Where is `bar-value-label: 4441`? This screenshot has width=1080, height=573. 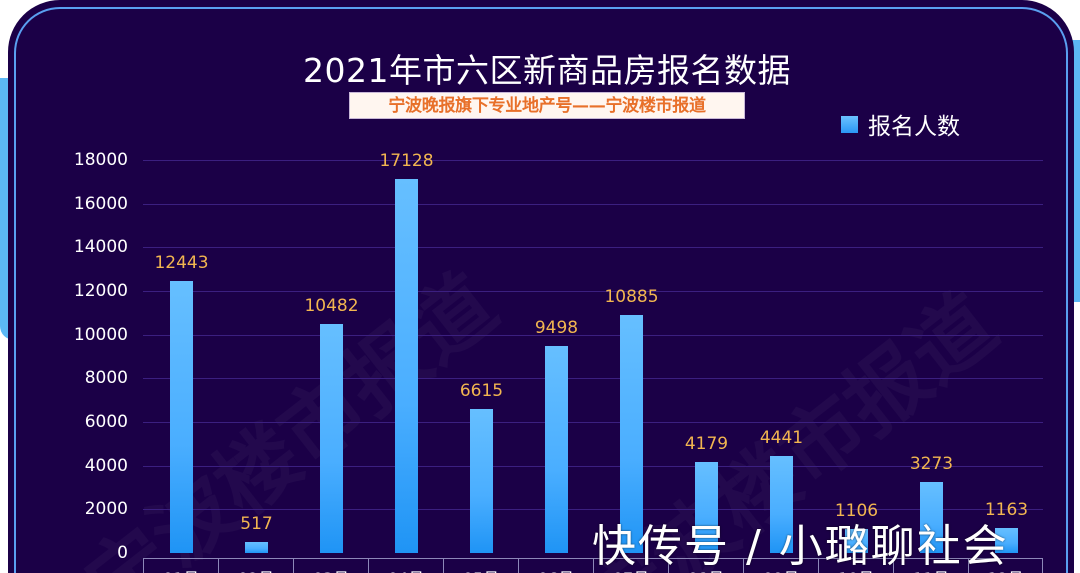 bar-value-label: 4441 is located at coordinates (781, 438).